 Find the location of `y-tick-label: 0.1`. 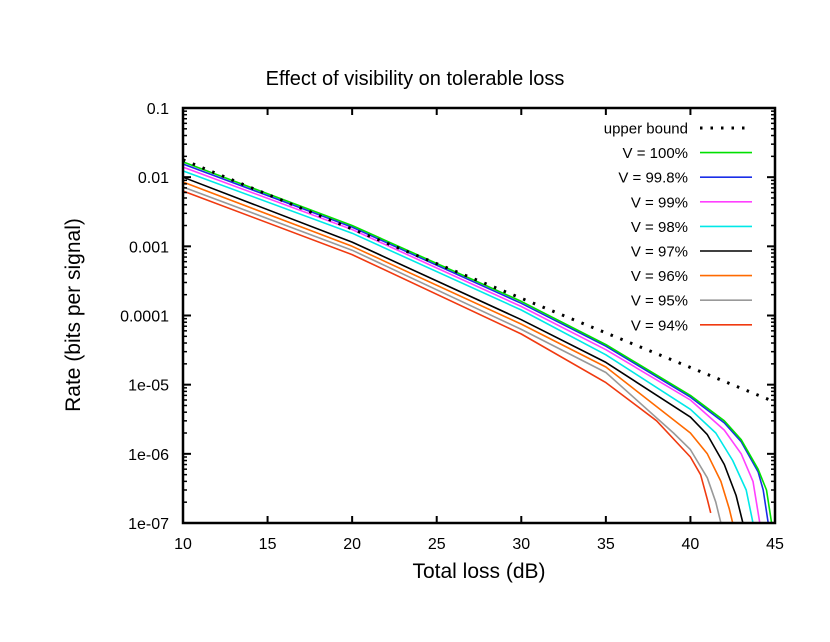

y-tick-label: 0.1 is located at coordinates (158, 109).